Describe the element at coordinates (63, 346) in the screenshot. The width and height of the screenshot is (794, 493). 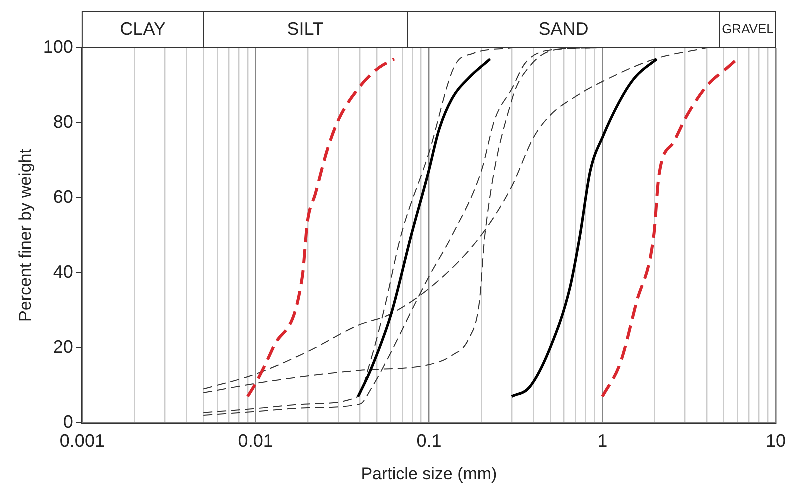
I see `y-tick-label: 20` at that location.